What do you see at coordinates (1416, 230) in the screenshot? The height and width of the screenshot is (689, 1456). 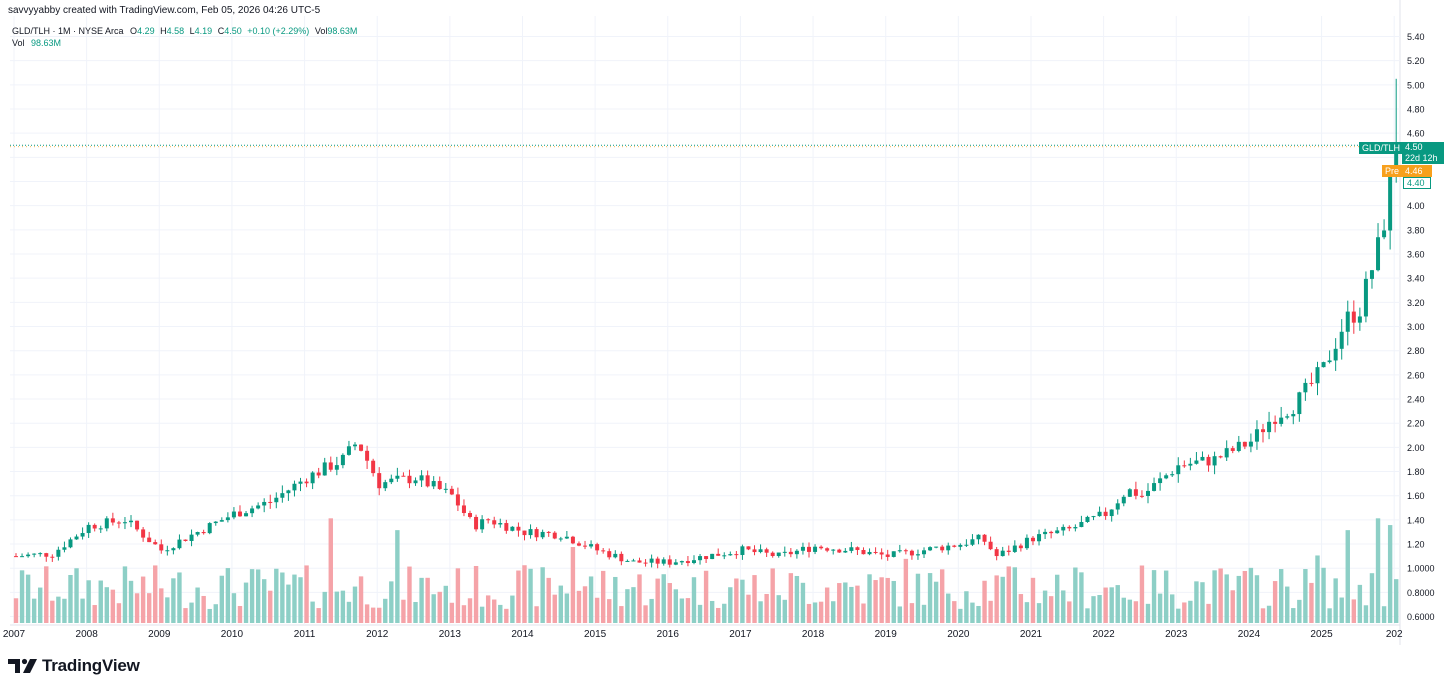 I see `y-tick-label: 3.80` at bounding box center [1416, 230].